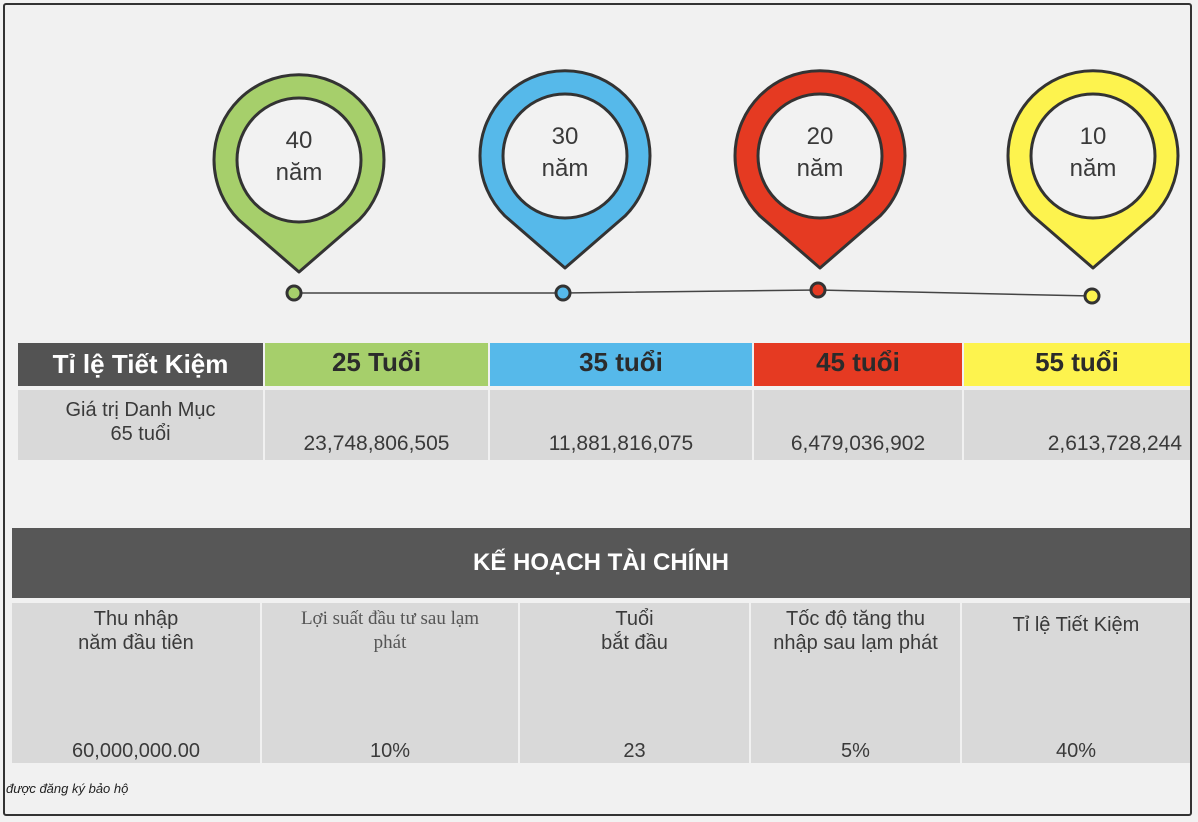  I want to click on portfolio-value-55: 2,613,728,244, so click(1077, 425).